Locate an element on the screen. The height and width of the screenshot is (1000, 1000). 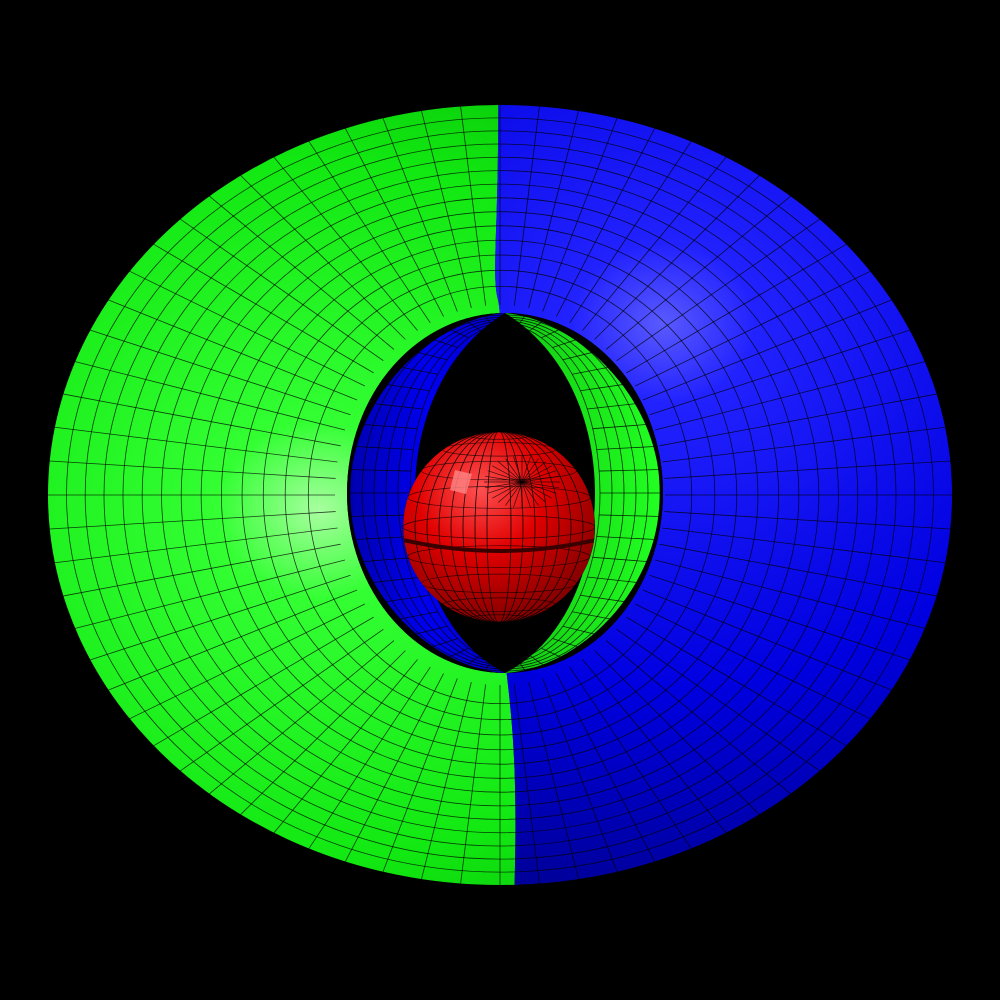
central-sphere is located at coordinates (499, 527).